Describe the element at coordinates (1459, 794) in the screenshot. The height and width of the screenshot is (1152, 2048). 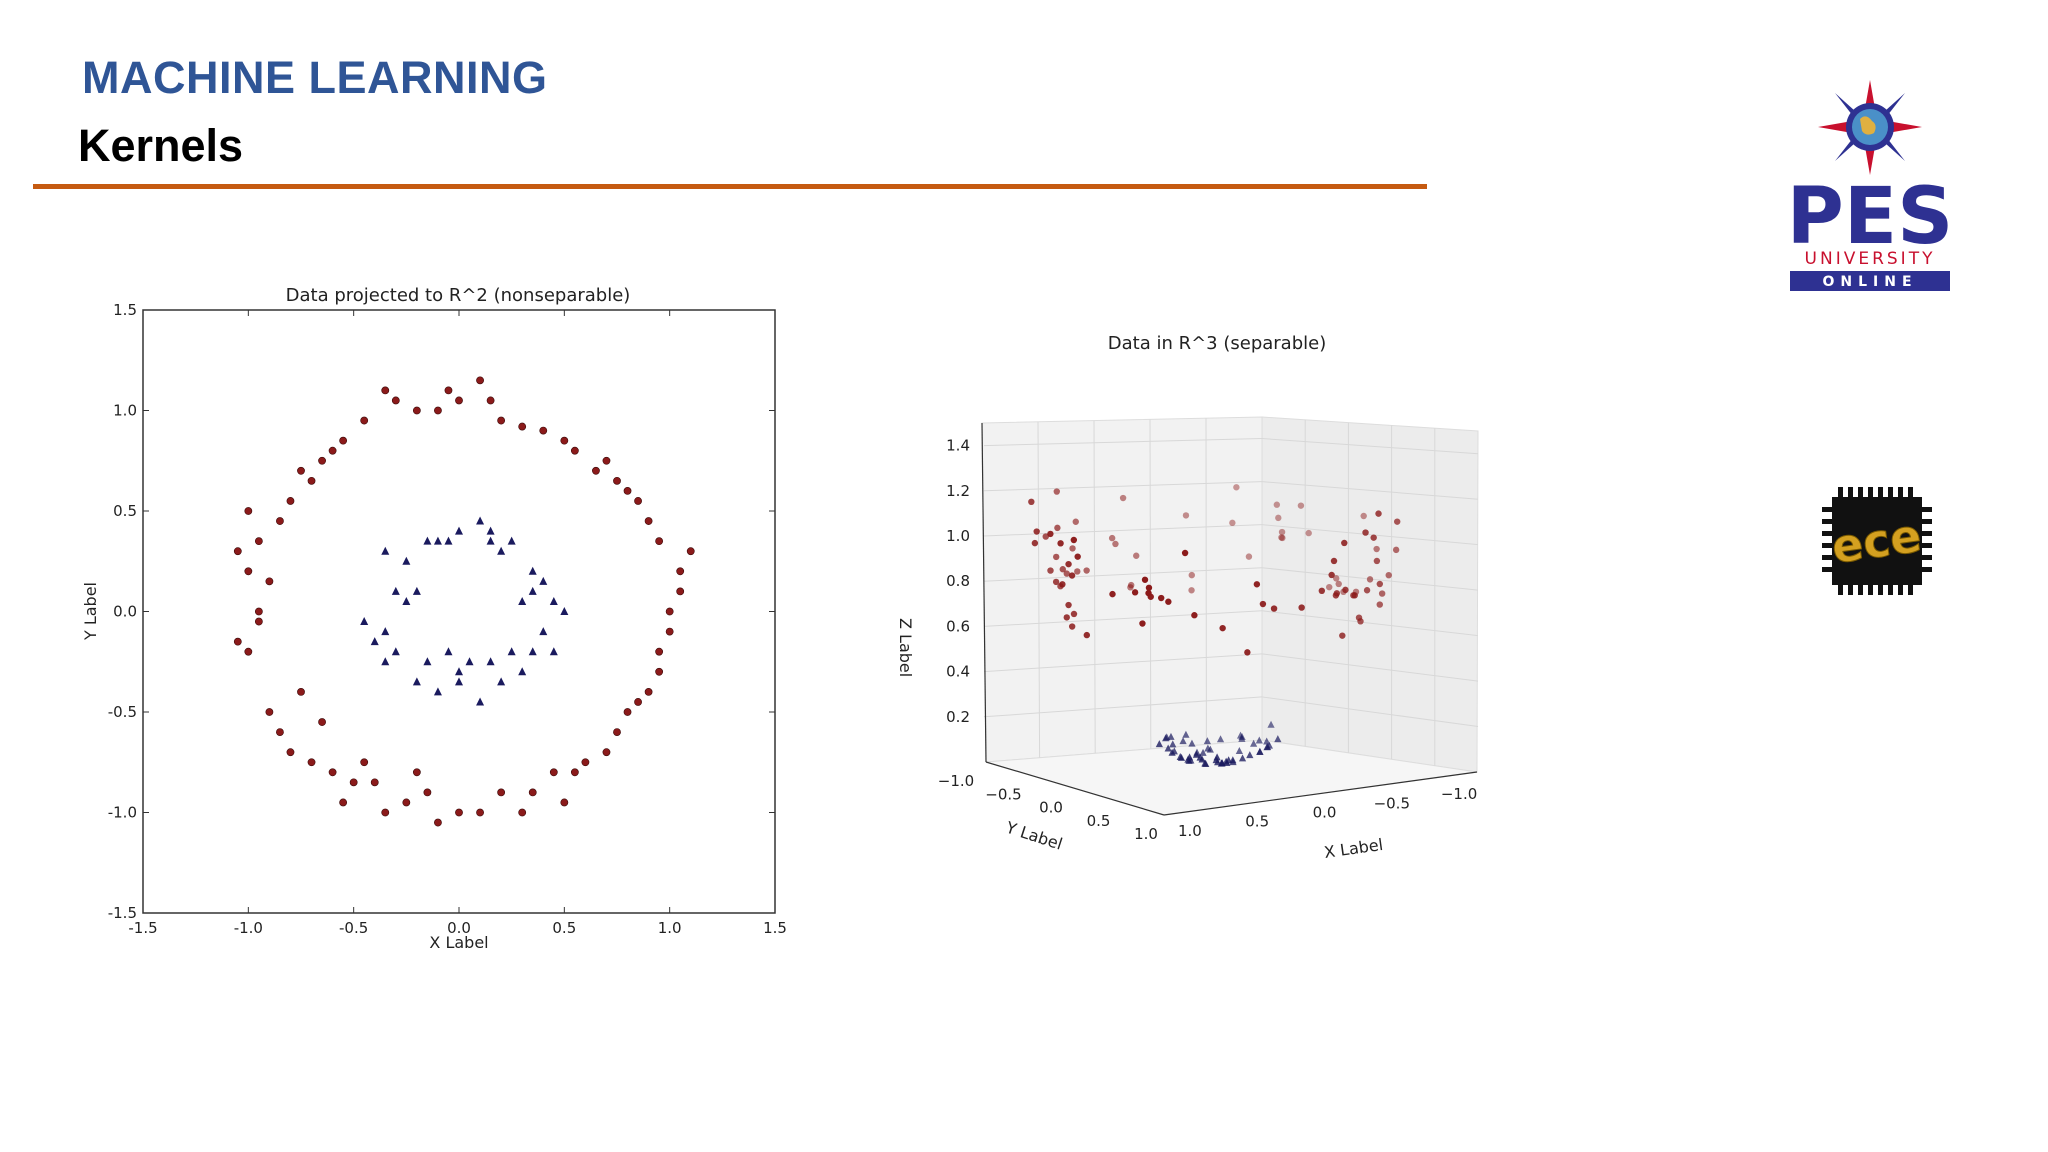
I see `chart-3d-xtick-label: −1.0` at that location.